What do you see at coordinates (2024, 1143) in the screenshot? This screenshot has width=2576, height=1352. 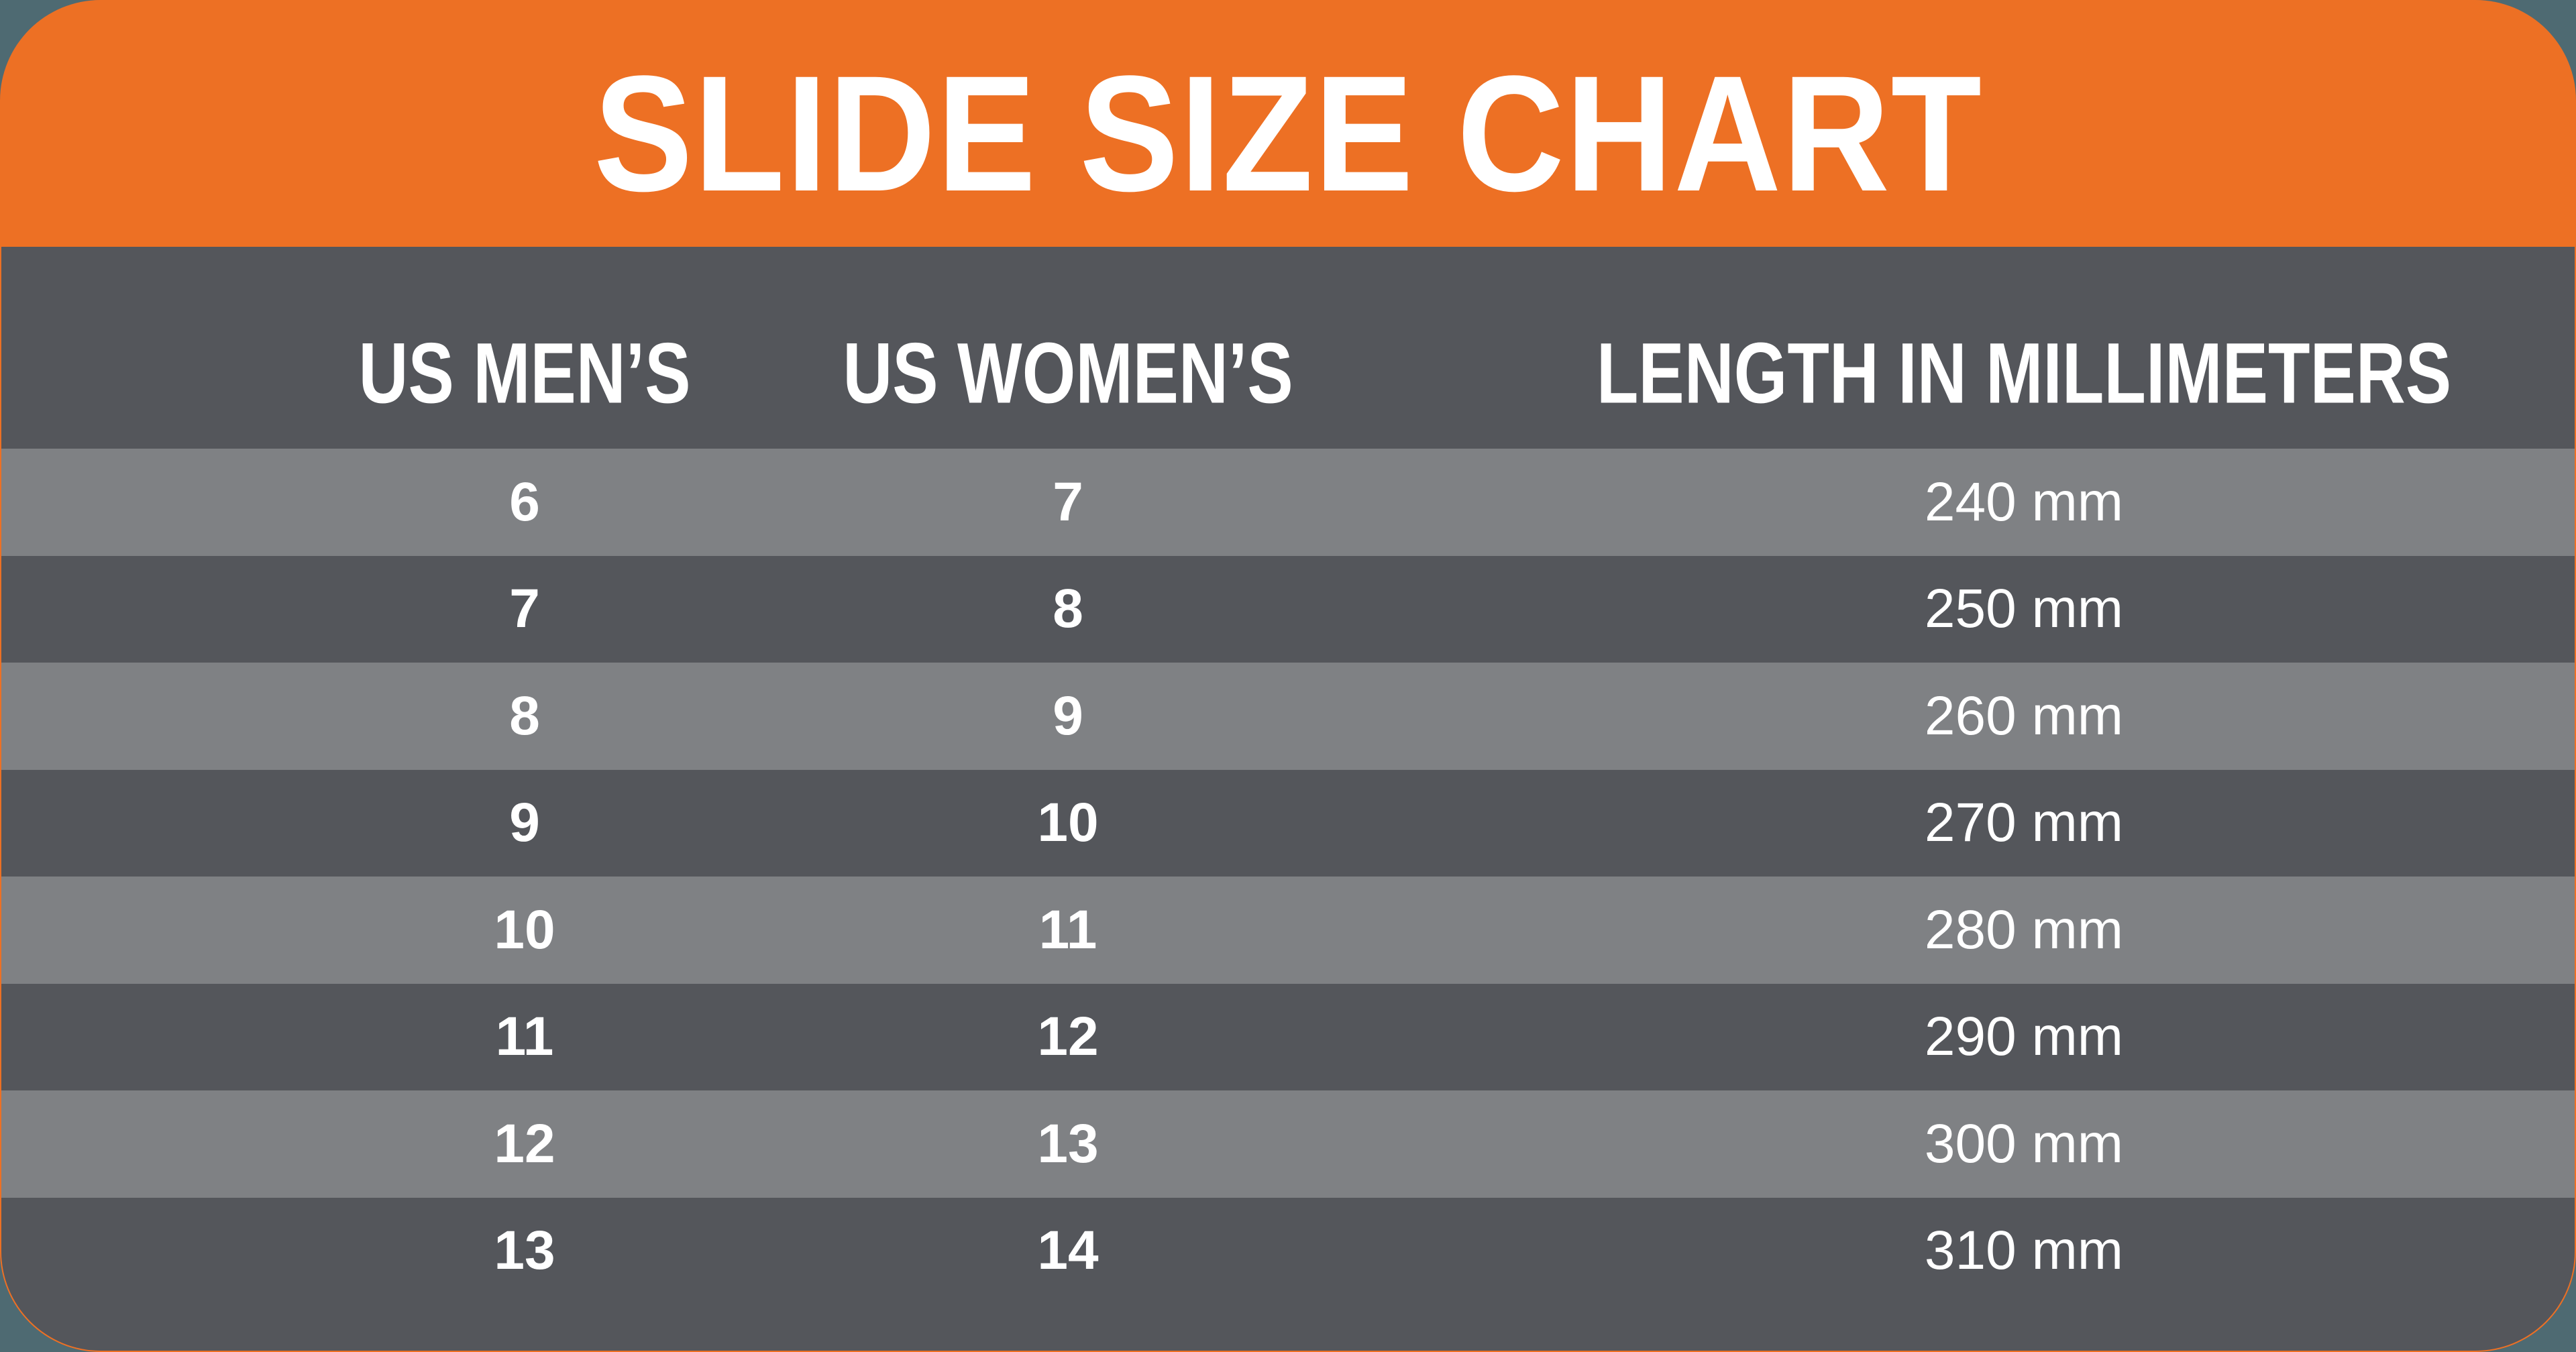 I see `table-cell: 300 mm` at bounding box center [2024, 1143].